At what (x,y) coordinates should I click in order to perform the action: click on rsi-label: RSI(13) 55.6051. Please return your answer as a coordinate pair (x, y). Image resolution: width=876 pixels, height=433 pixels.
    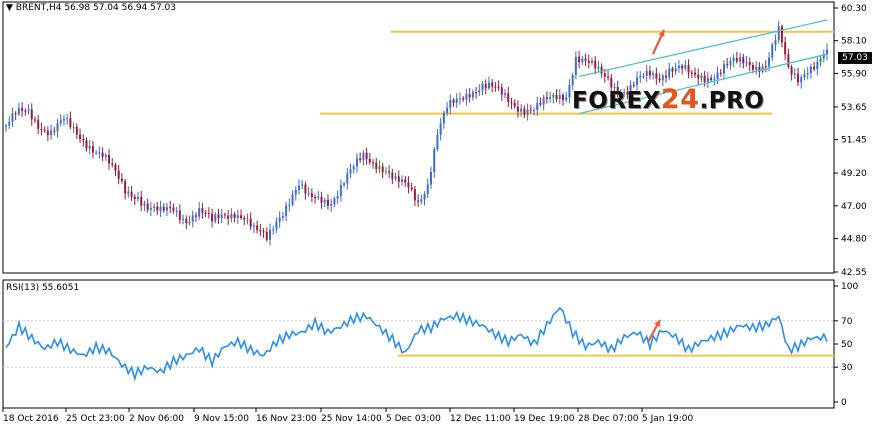
    Looking at the image, I should click on (43, 288).